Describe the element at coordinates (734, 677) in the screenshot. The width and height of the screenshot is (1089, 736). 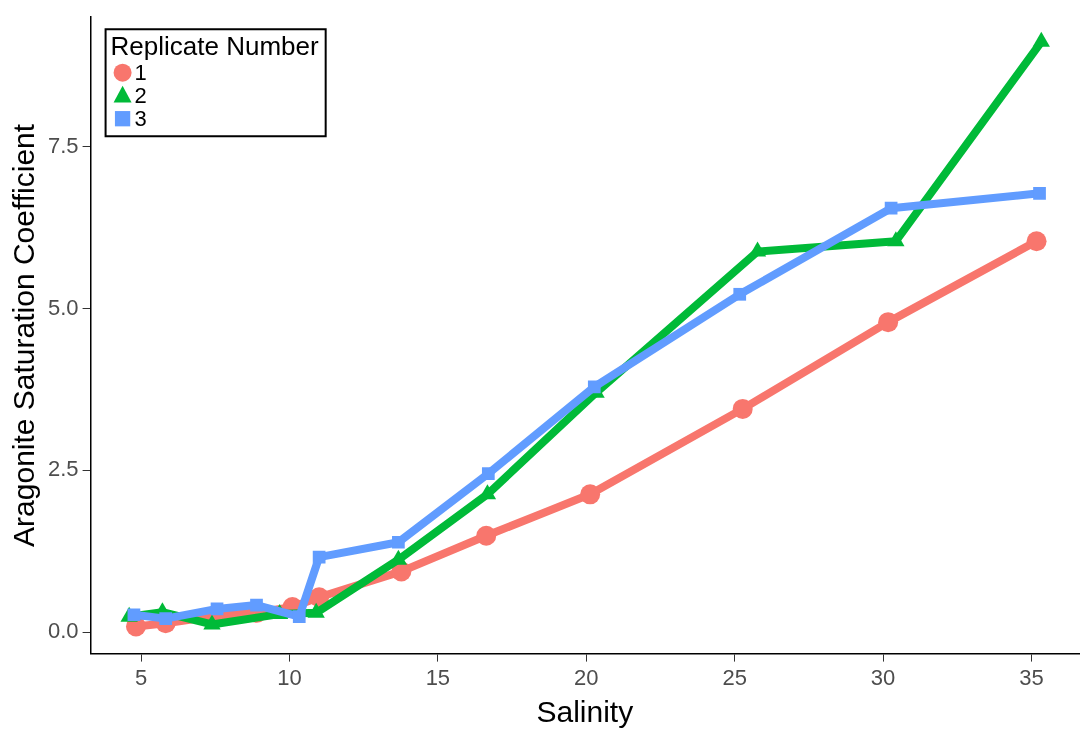
I see `x-tick-label: 25` at that location.